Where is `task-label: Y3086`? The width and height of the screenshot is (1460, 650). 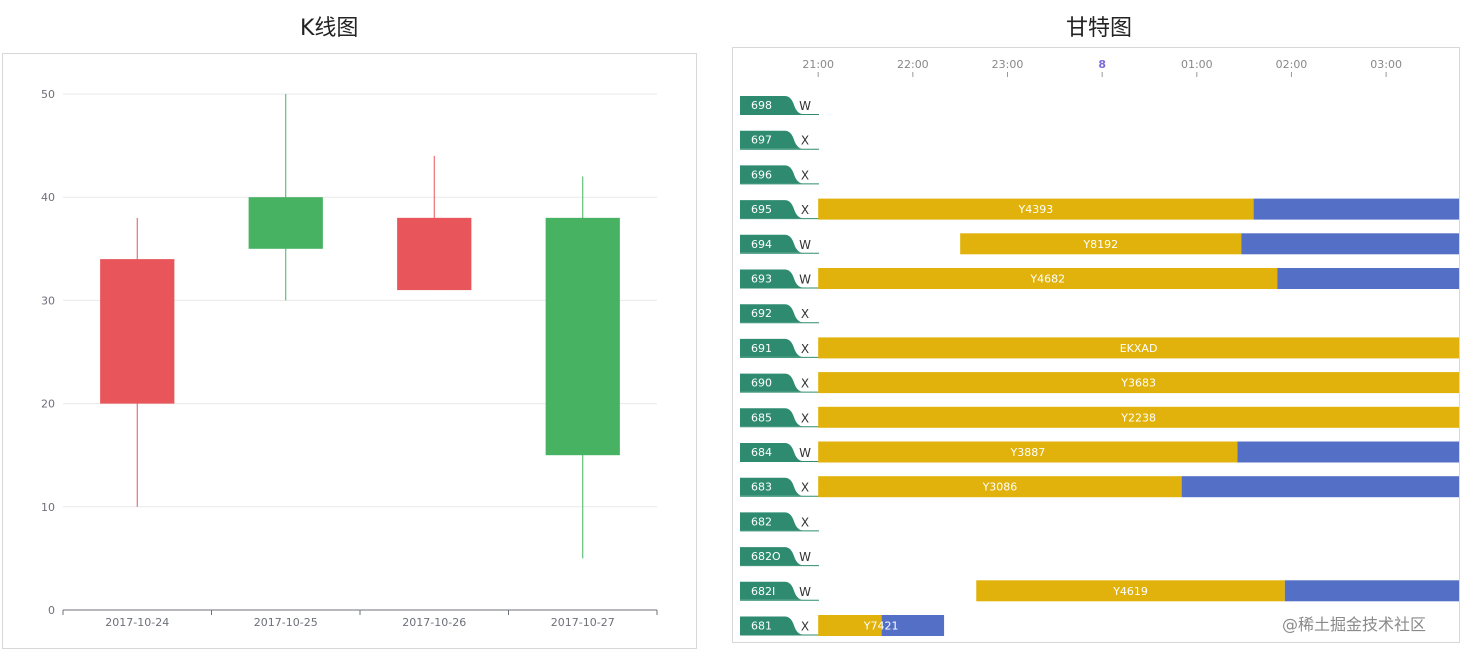 task-label: Y3086 is located at coordinates (1000, 487).